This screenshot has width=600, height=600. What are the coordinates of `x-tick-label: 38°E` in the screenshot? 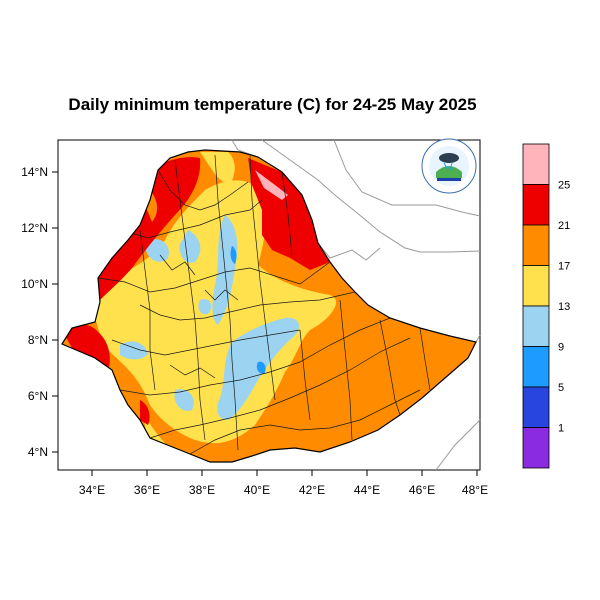 It's located at (202, 490).